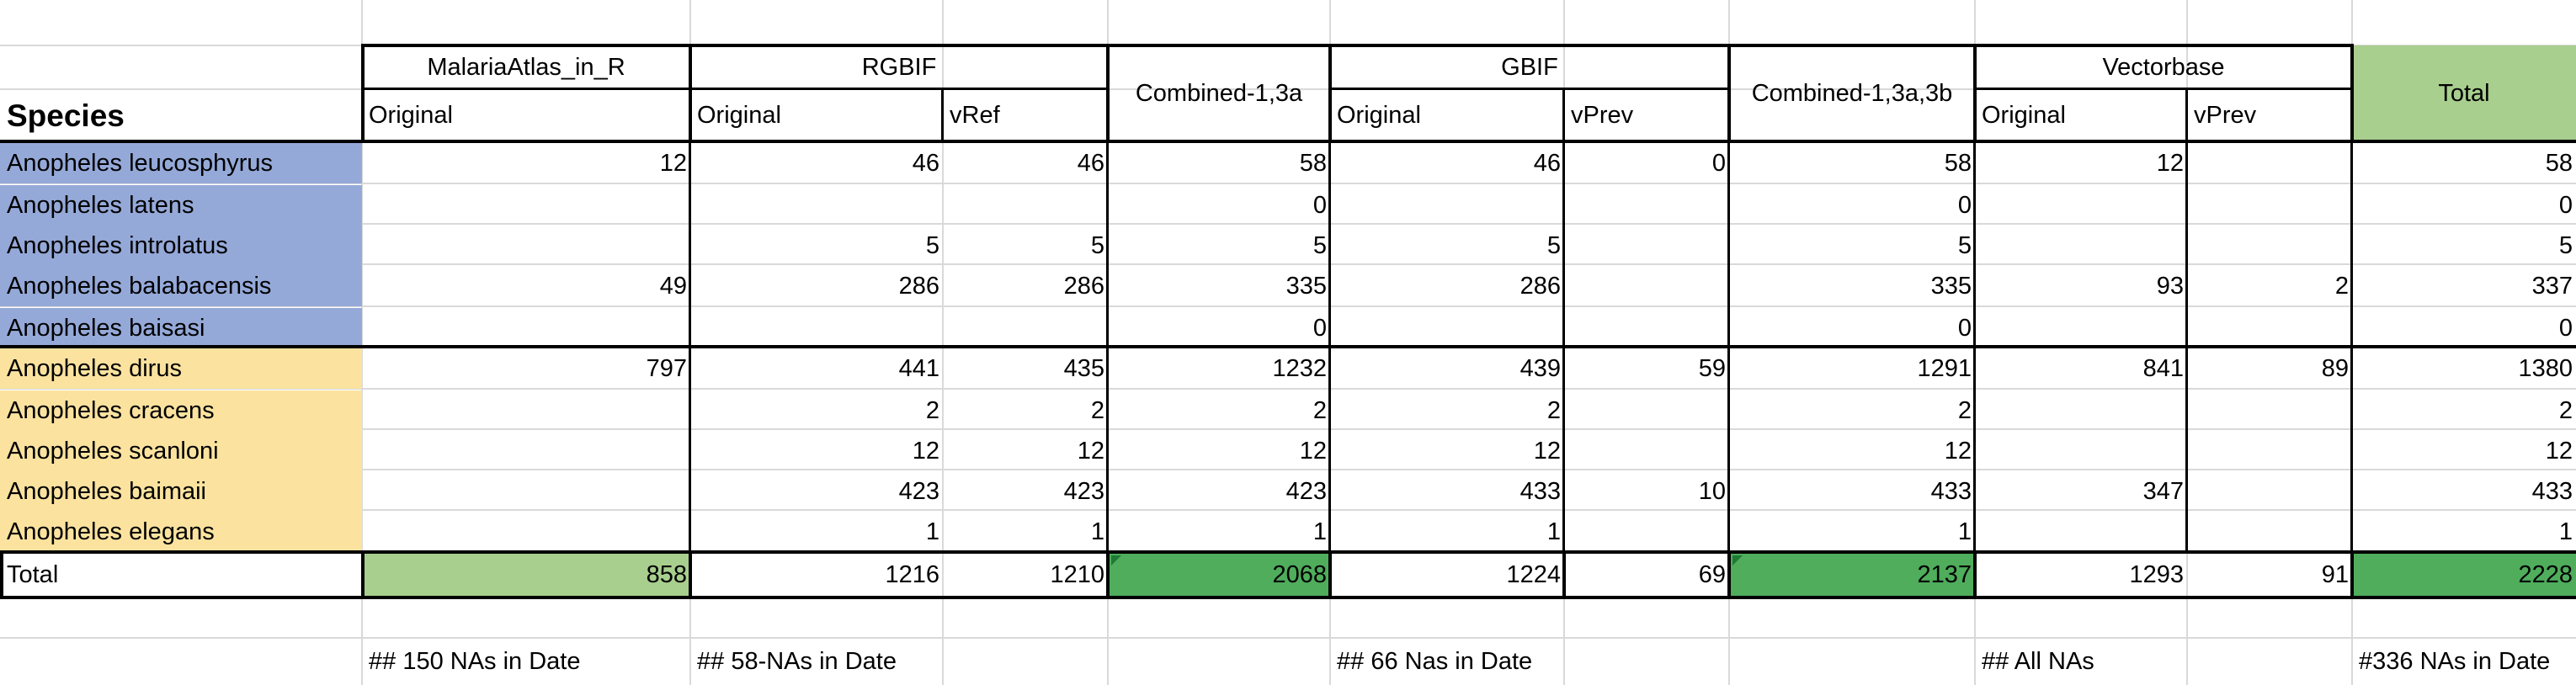 This screenshot has height=685, width=2576. Describe the element at coordinates (1718, 163) in the screenshot. I see `value-cell-gbif-vprev: 0` at that location.